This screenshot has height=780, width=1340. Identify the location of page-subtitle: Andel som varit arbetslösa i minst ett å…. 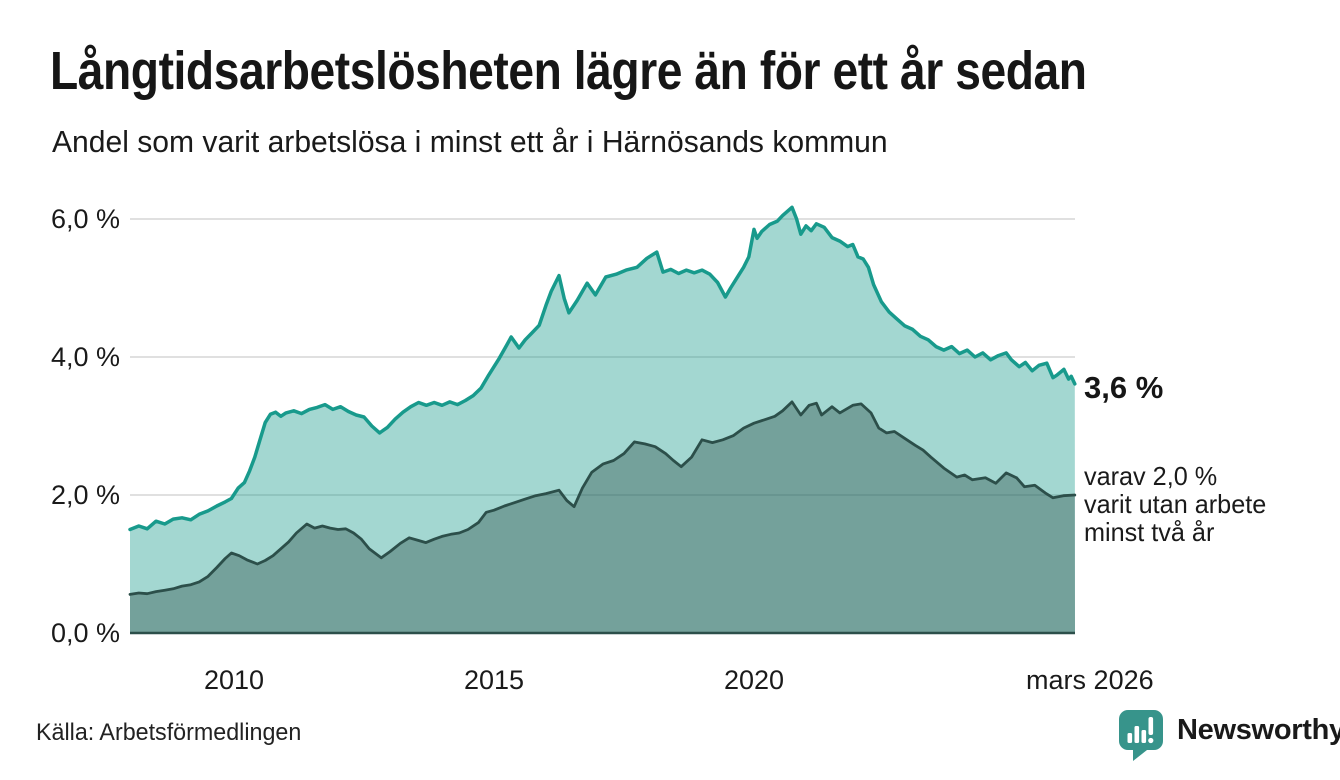
(470, 141).